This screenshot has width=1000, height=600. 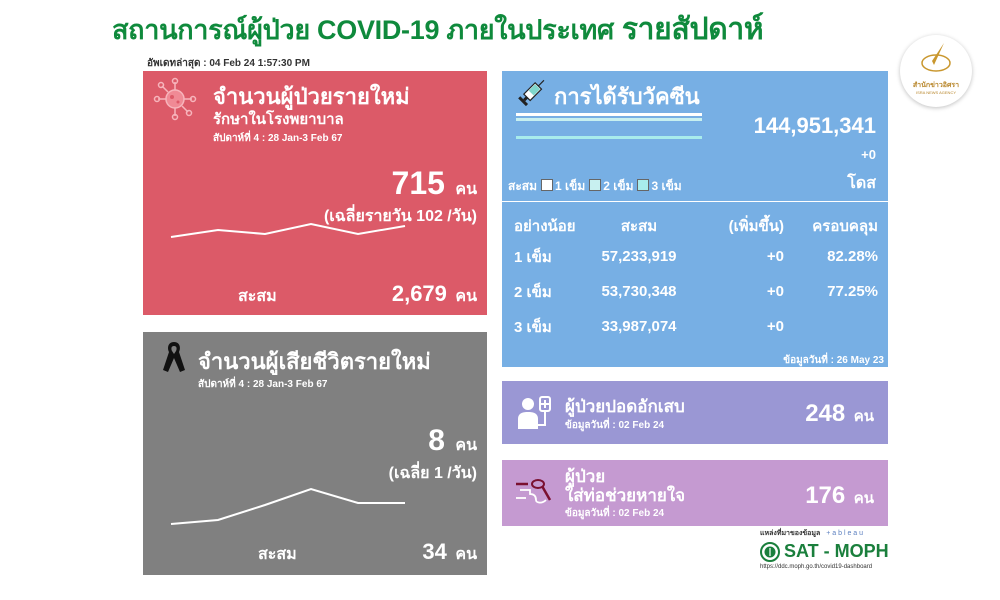 What do you see at coordinates (825, 533) in the screenshot?
I see `source-label-row: แหล่งที่มาของข้อมูล + a b l e a u` at bounding box center [825, 533].